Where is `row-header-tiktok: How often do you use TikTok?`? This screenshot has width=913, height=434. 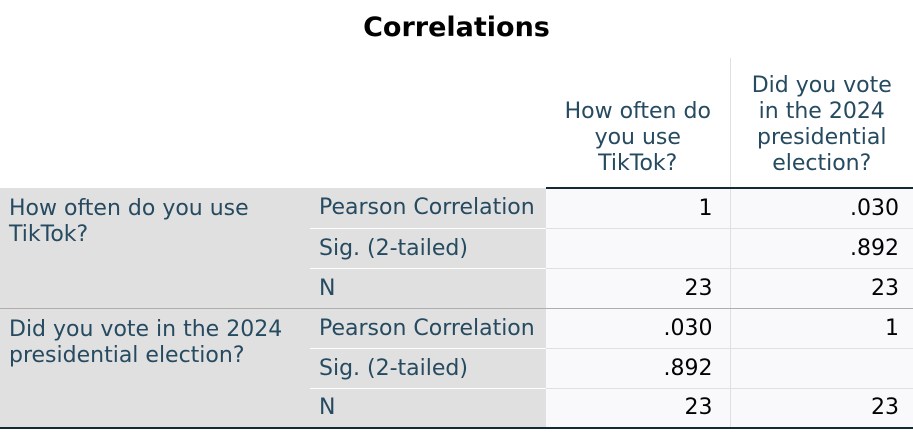 row-header-tiktok: How often do you use TikTok? is located at coordinates (155, 248).